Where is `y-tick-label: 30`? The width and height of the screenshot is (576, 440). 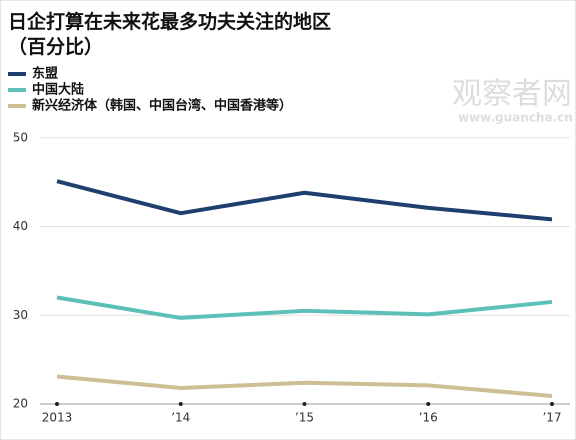
y-tick-label: 30 is located at coordinates (20, 315).